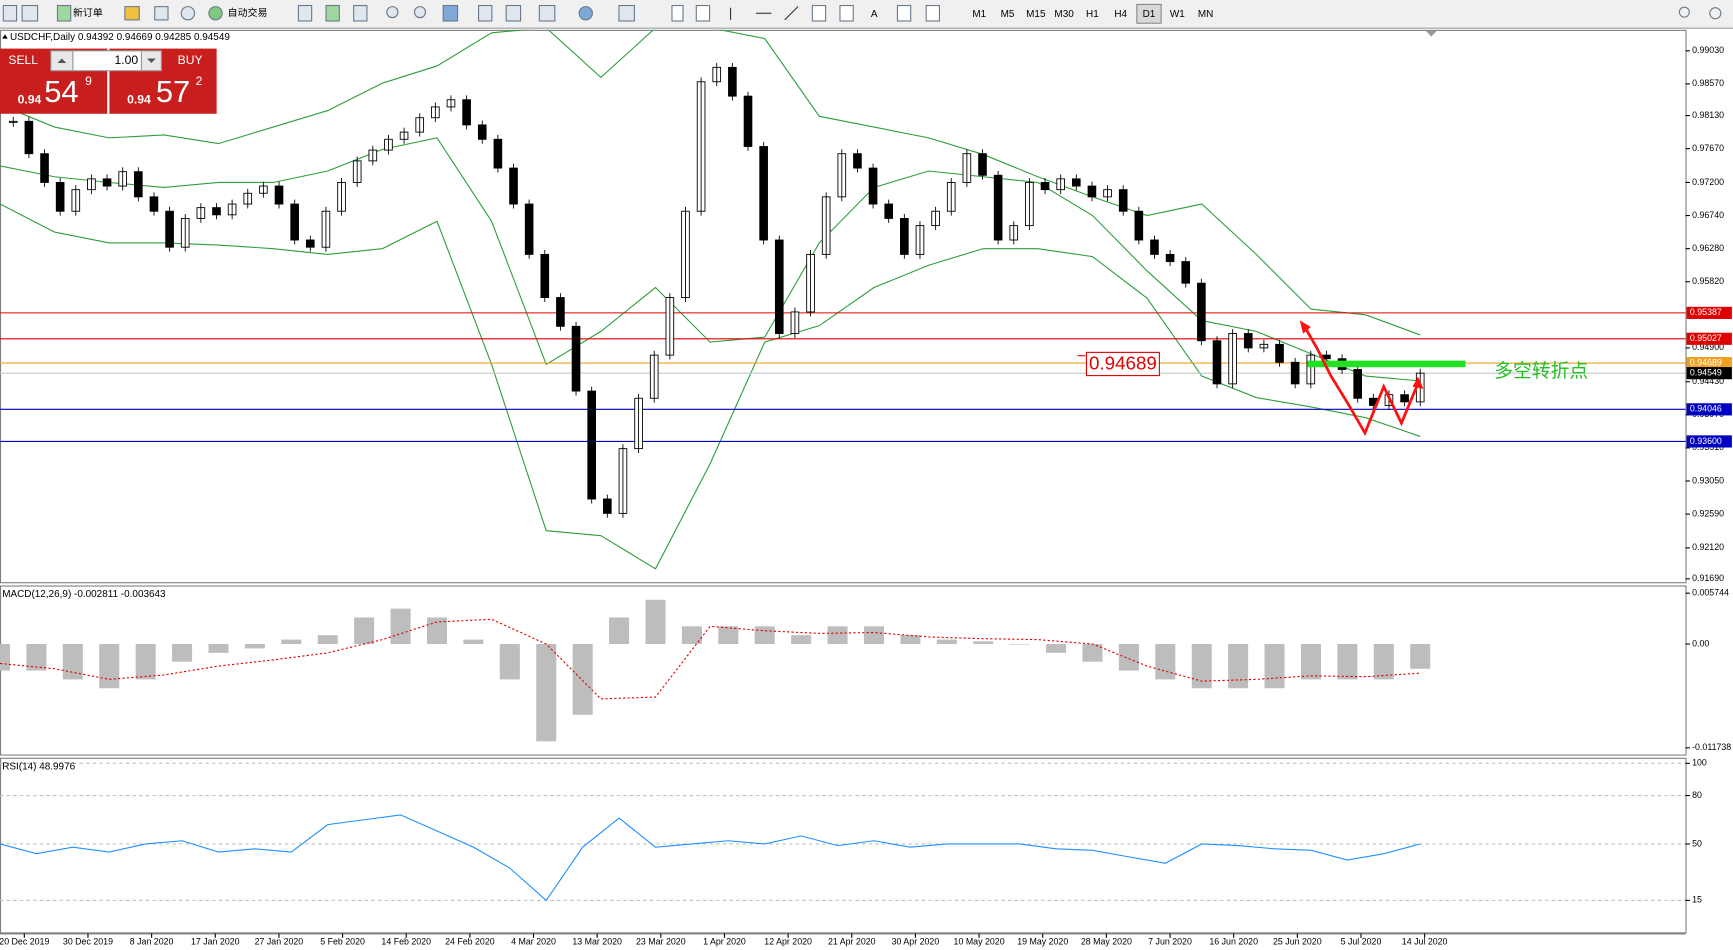  I want to click on price-box, so click(1122, 364).